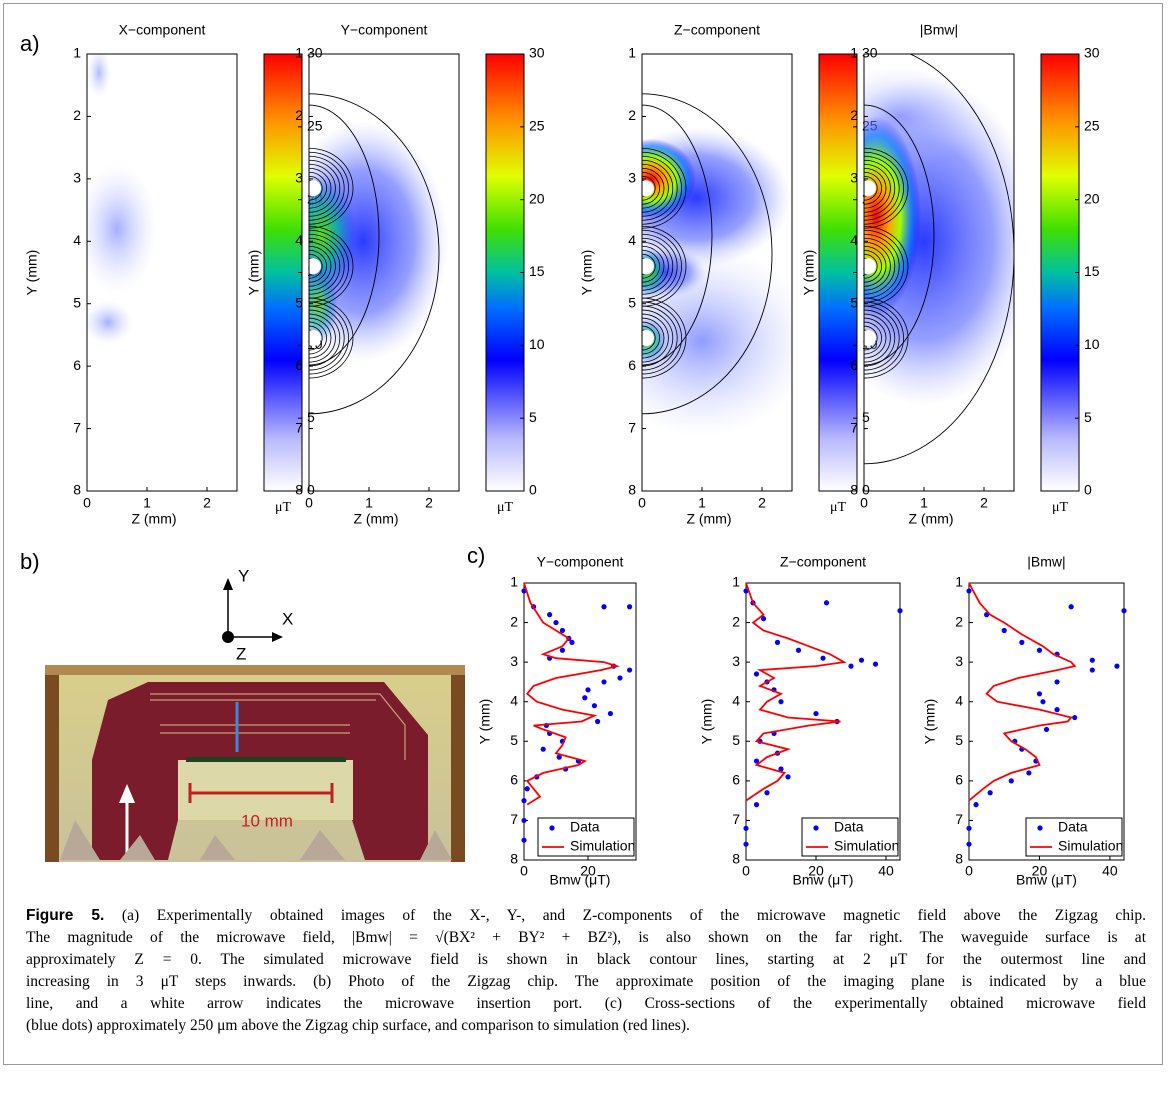 This screenshot has height=1099, width=1171. I want to click on colorbar-tick-label: 0, so click(866, 490).